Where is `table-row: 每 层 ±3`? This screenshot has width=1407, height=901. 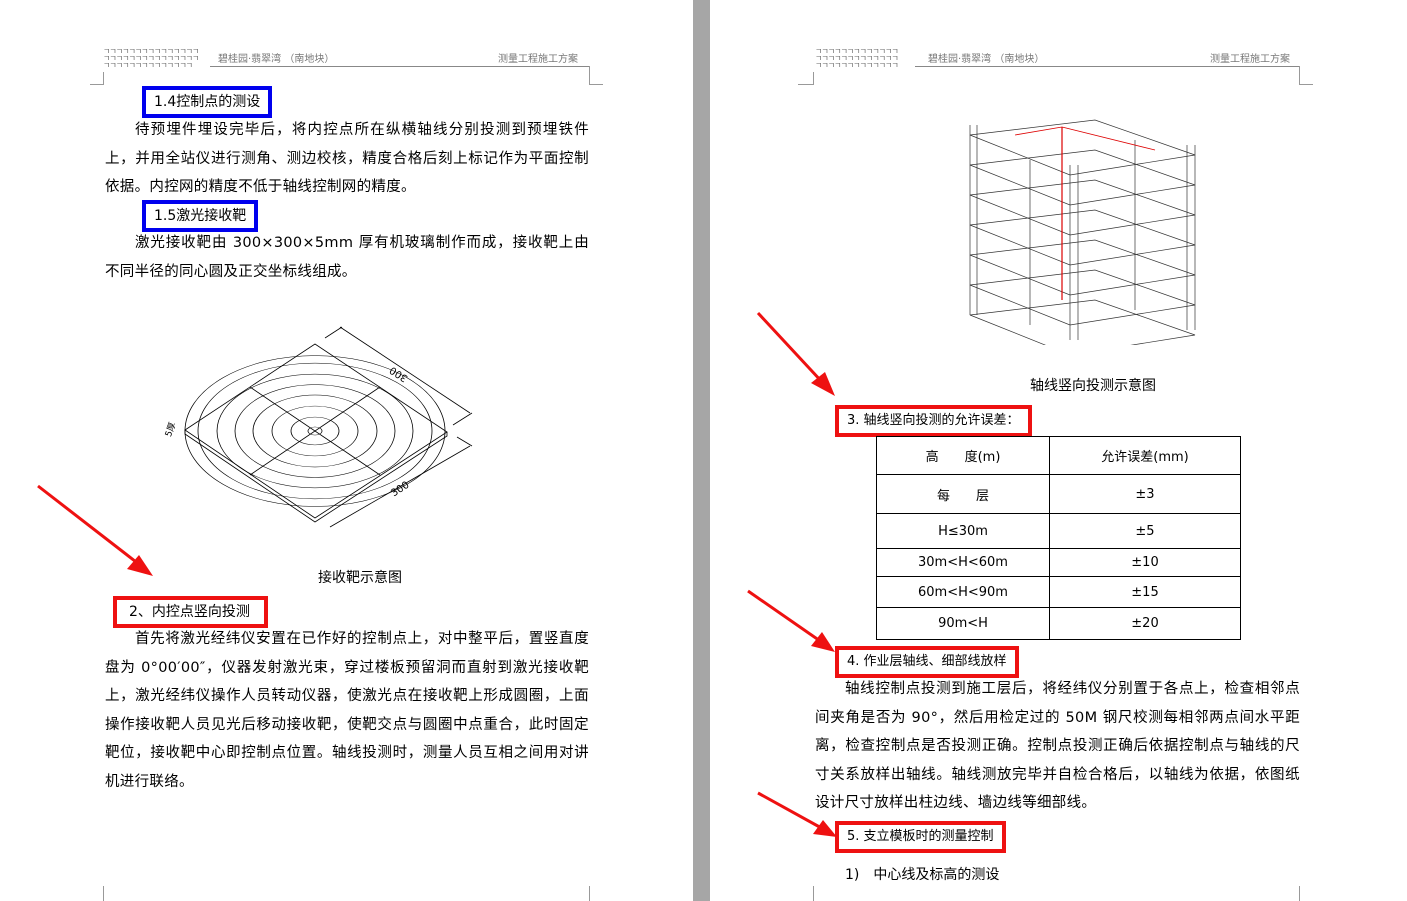 table-row: 每 层 ±3 is located at coordinates (1058, 494).